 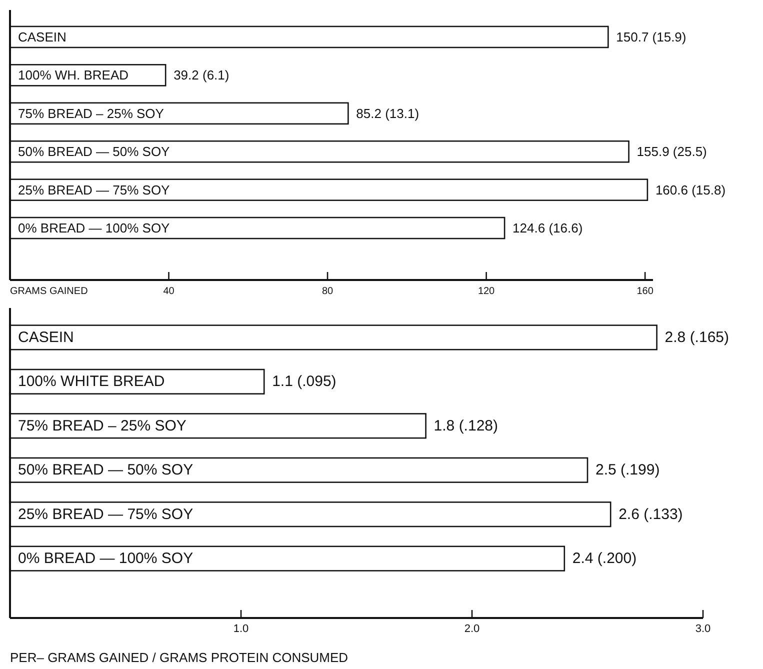 What do you see at coordinates (169, 291) in the screenshot?
I see `x-tick-label: 40` at bounding box center [169, 291].